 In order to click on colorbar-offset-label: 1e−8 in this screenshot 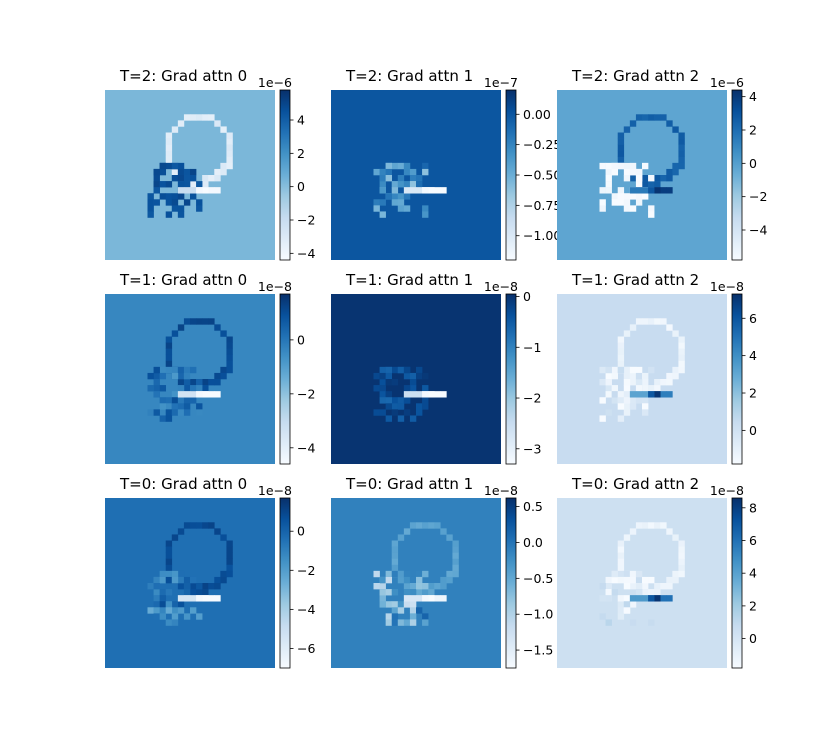, I will do `click(727, 490)`.